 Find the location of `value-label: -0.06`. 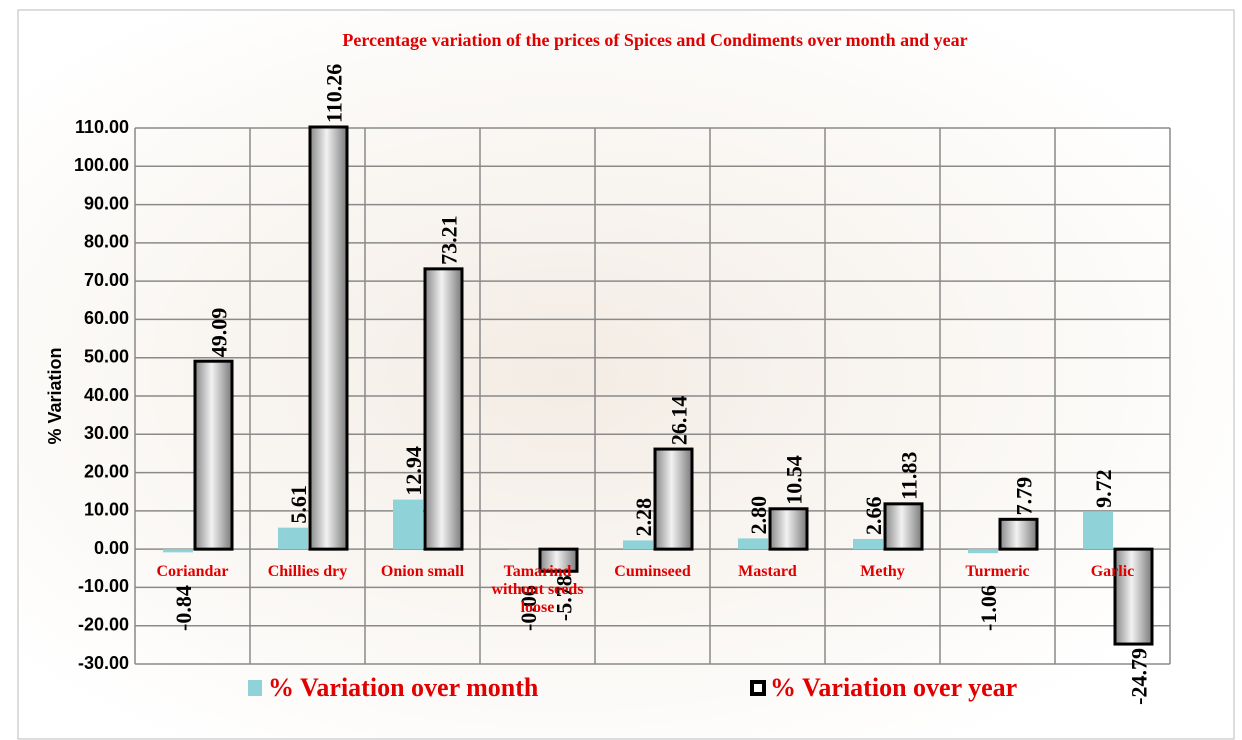

value-label: -0.06 is located at coordinates (528, 608).